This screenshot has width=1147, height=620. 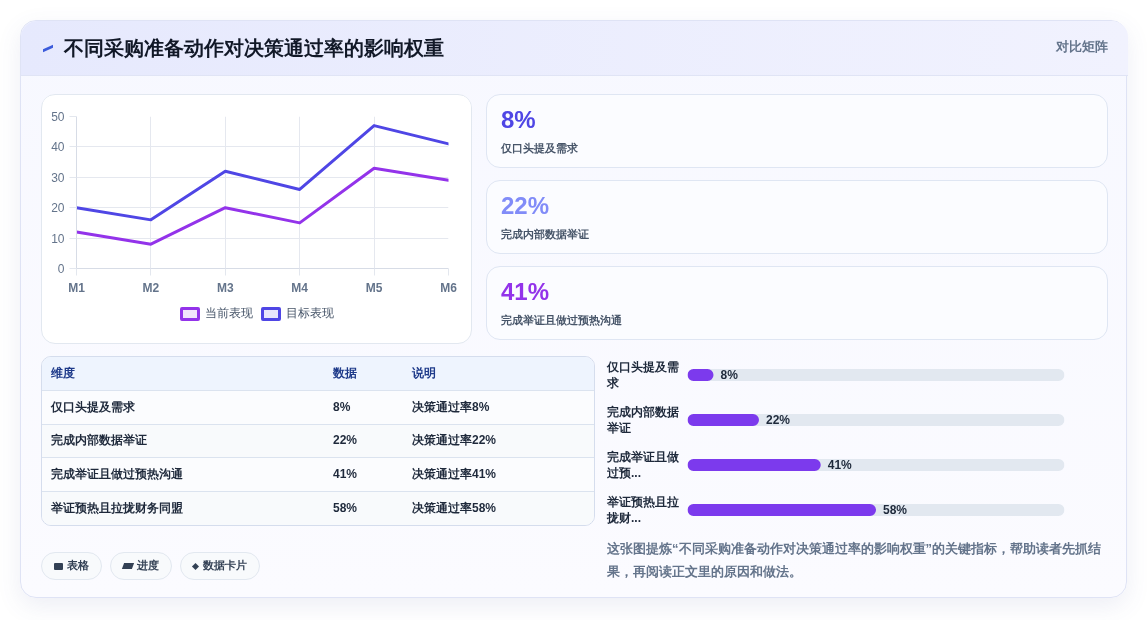 What do you see at coordinates (540, 148) in the screenshot?
I see `text: 仅口头提及需求` at bounding box center [540, 148].